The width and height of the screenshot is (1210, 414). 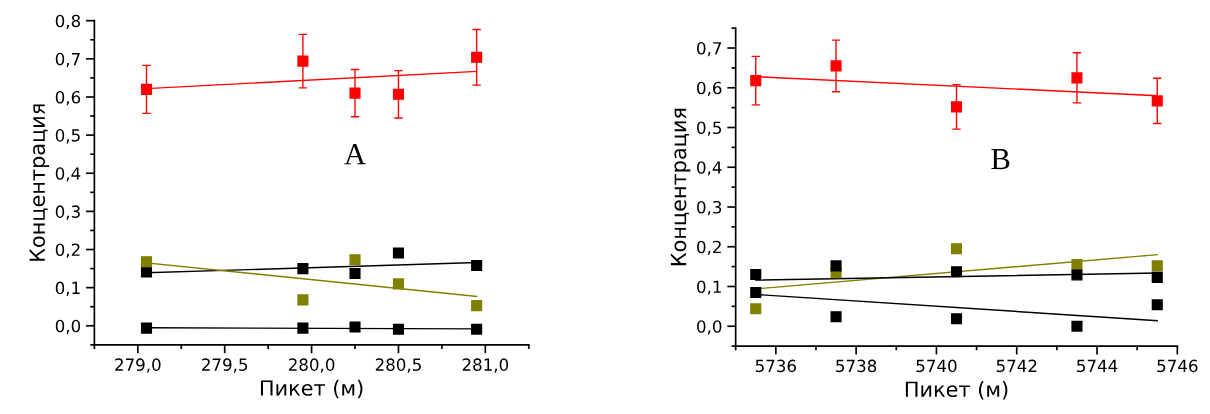 I want to click on x-tick-label: 5736, so click(x=775, y=366).